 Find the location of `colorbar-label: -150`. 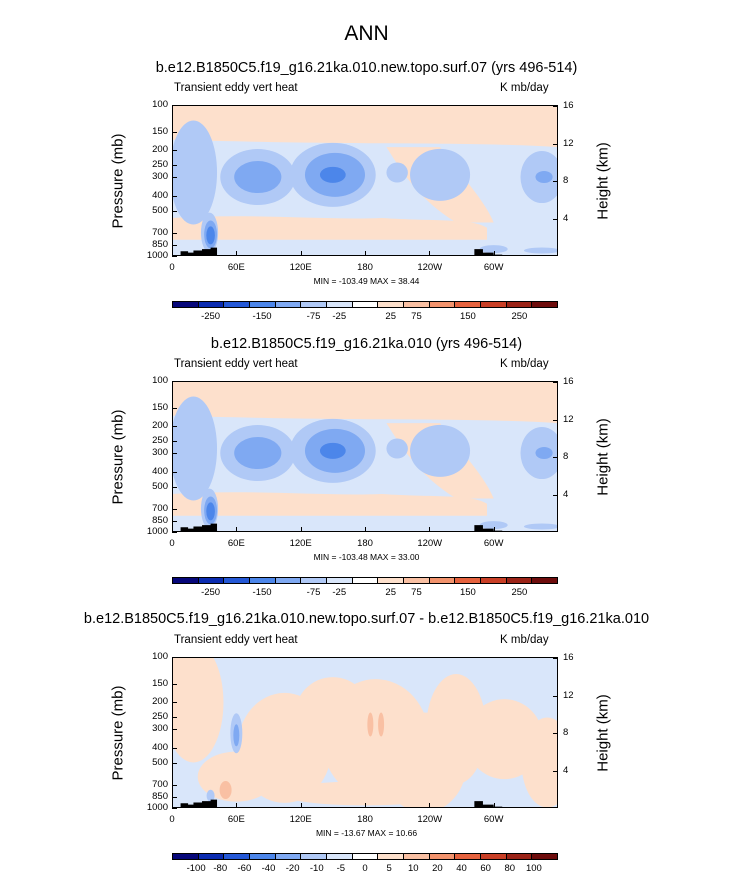

colorbar-label: -150 is located at coordinates (262, 316).